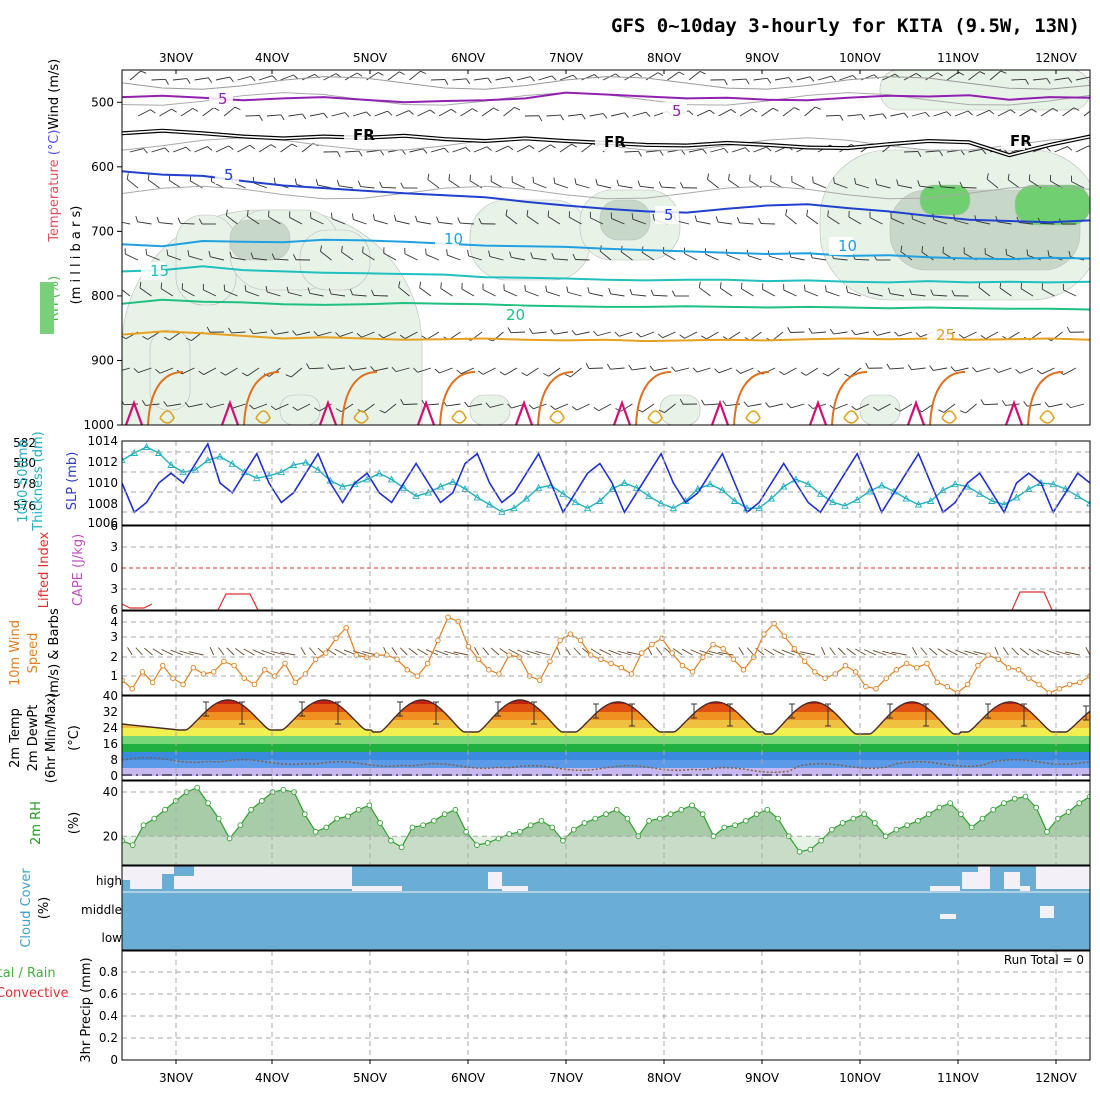  Describe the element at coordinates (566, 58) in the screenshot. I see `date-top-4: 7NOV` at that location.